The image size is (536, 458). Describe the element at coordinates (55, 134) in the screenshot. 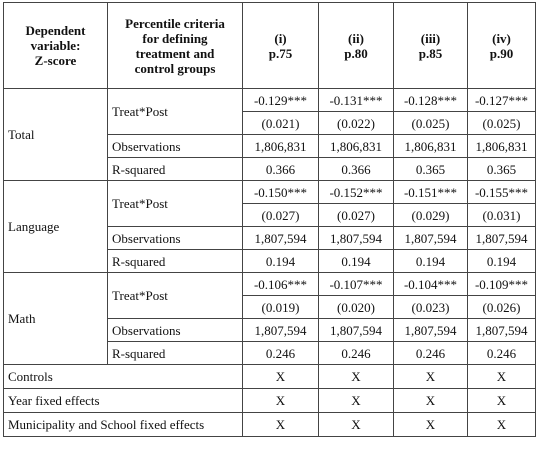

I see `group-label: Total` at that location.